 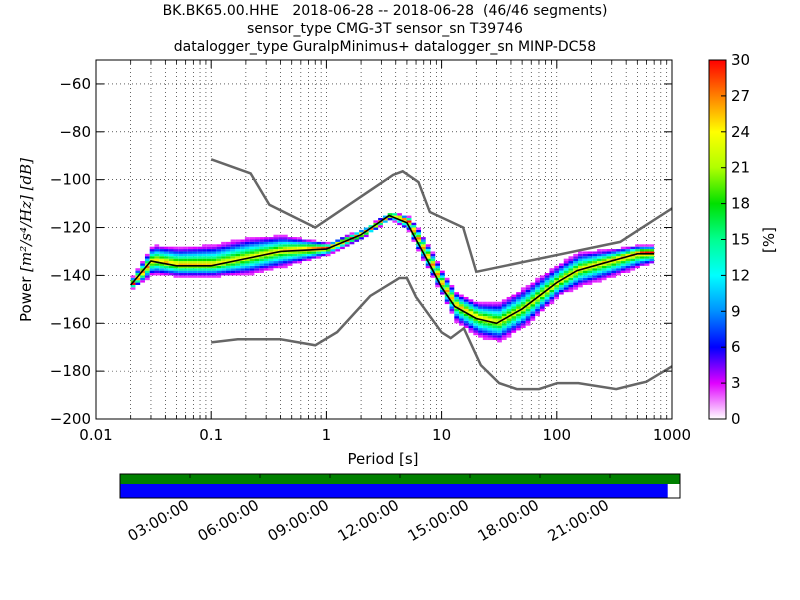 What do you see at coordinates (70, 275) in the screenshot?
I see `y-tick-label: −140` at bounding box center [70, 275].